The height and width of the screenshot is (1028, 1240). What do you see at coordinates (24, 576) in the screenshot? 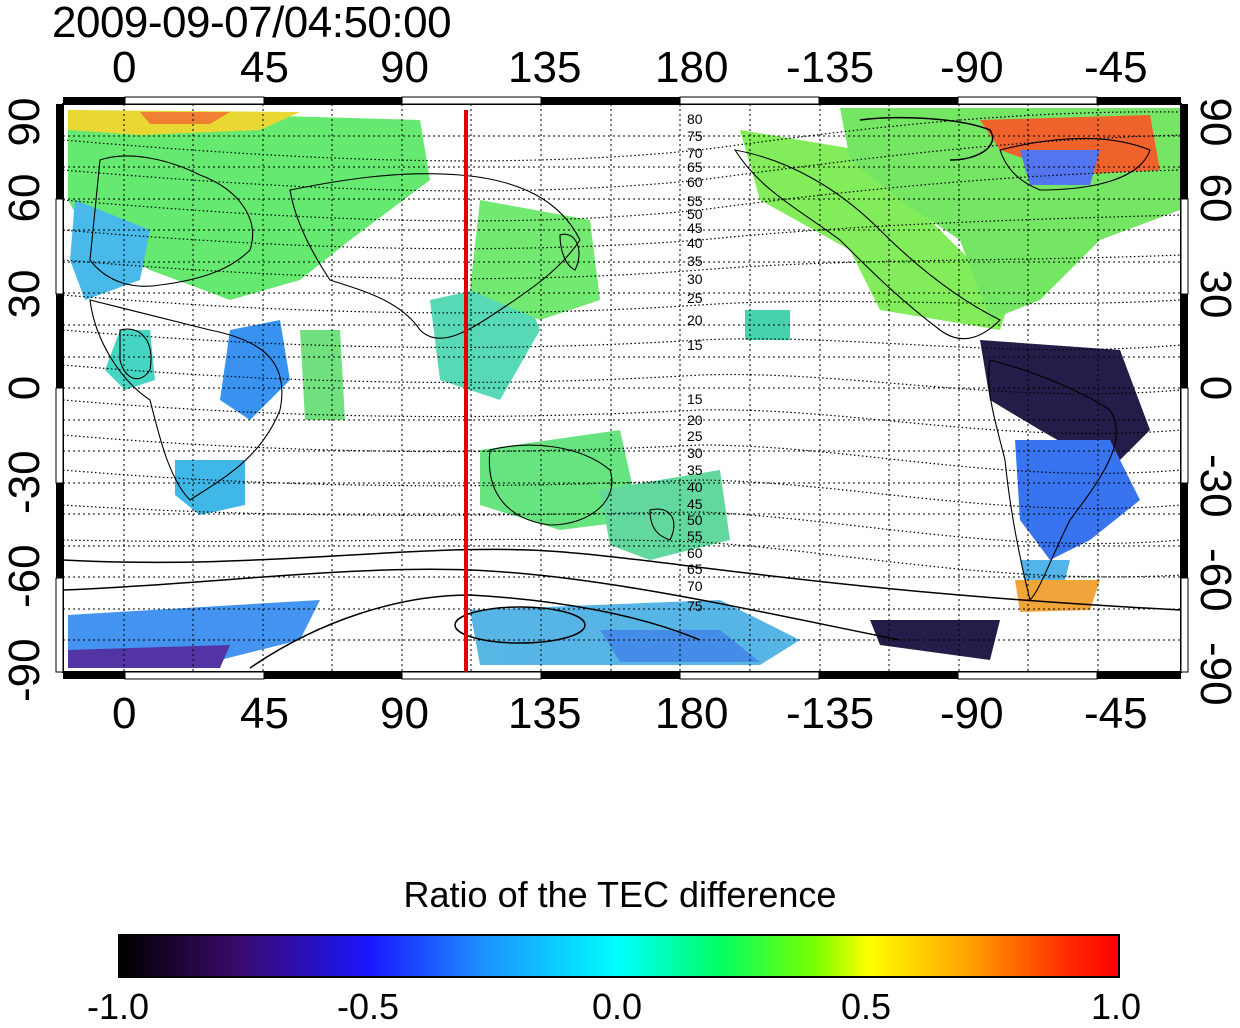
I see `lat-tick-left-m60: -60` at bounding box center [24, 576].